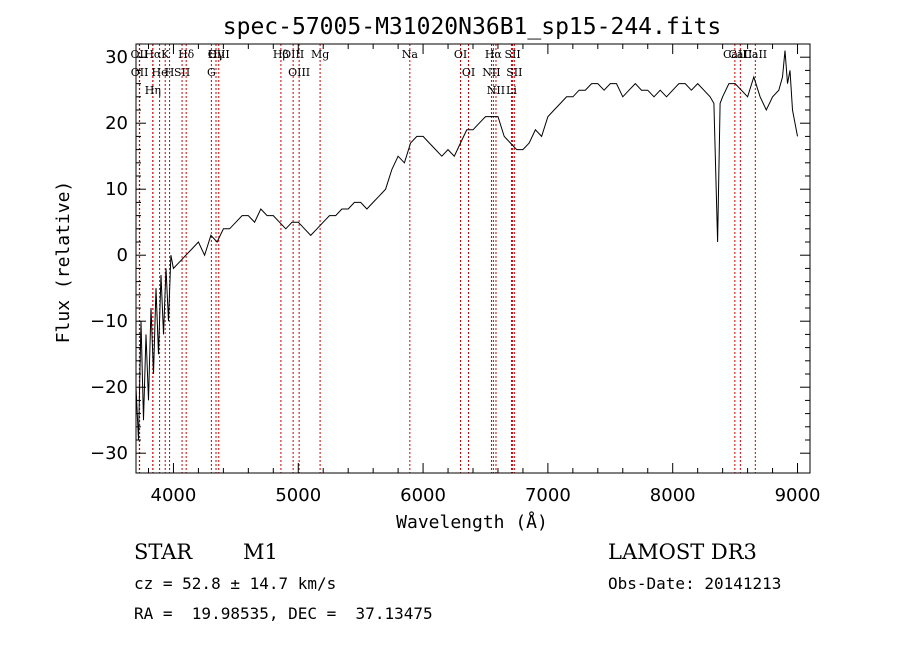  I want to click on x-tick-label: 5000, so click(298, 495).